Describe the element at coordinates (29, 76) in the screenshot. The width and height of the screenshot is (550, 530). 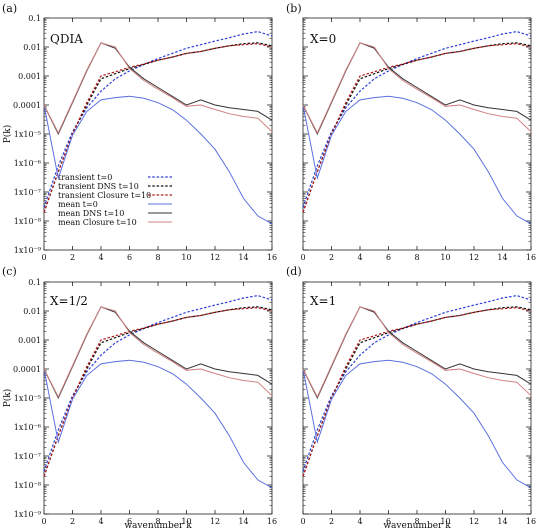
I see `y-tick-label: 0.001` at that location.